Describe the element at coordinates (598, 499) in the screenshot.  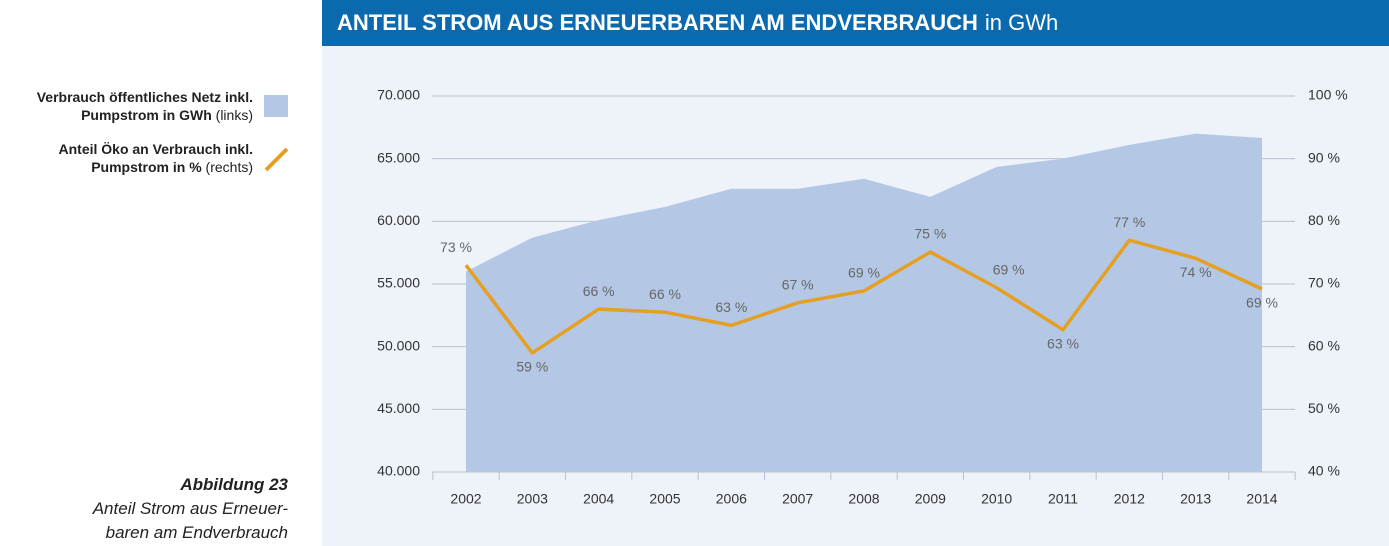
I see `x-tick-label: 2004` at that location.